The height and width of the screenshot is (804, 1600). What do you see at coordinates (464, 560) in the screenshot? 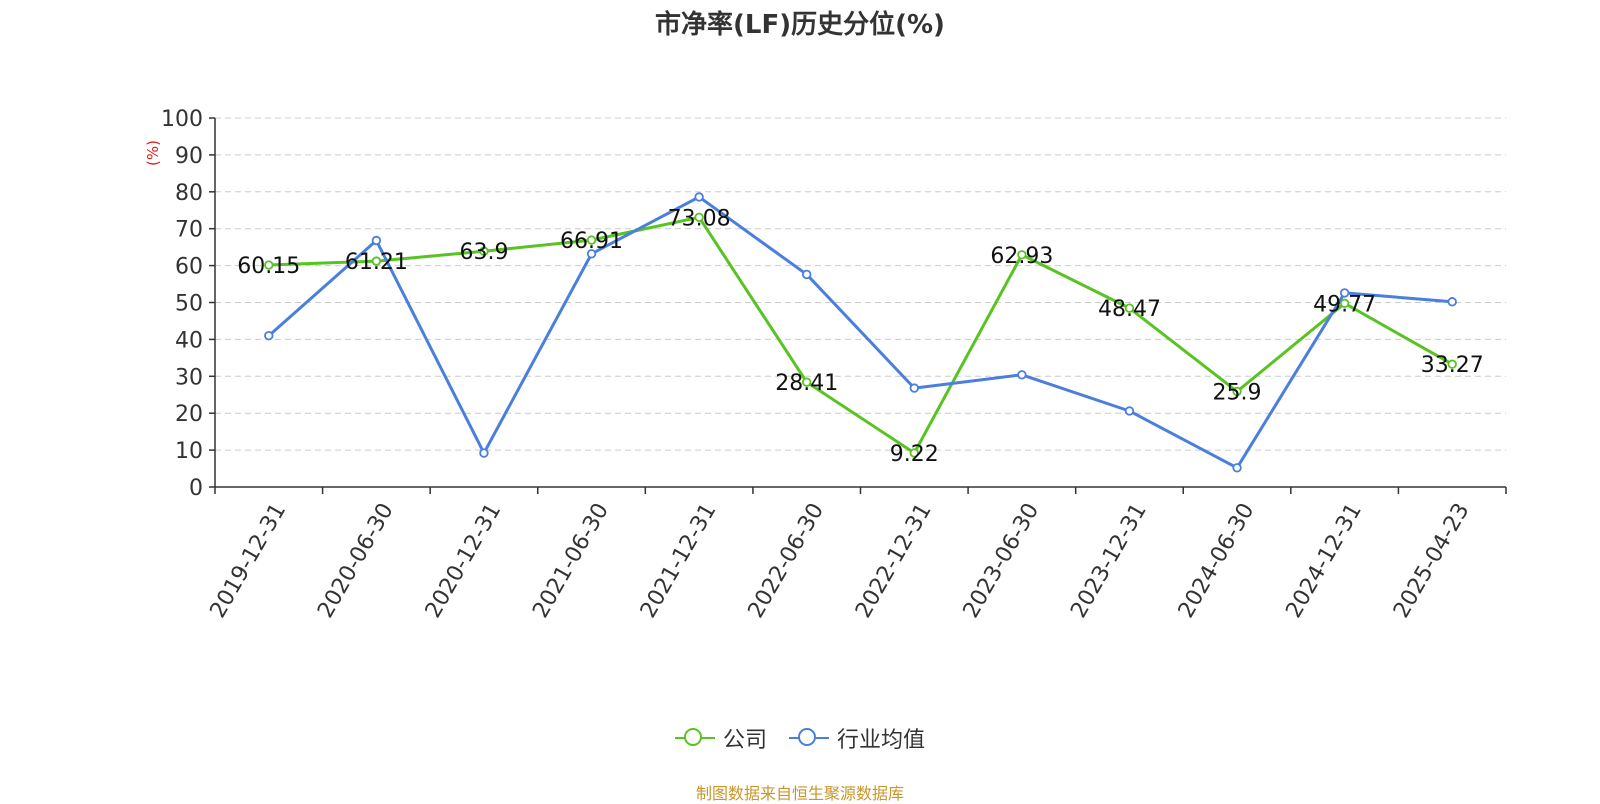
I see `x-tick-label: 2020-12-31` at bounding box center [464, 560].